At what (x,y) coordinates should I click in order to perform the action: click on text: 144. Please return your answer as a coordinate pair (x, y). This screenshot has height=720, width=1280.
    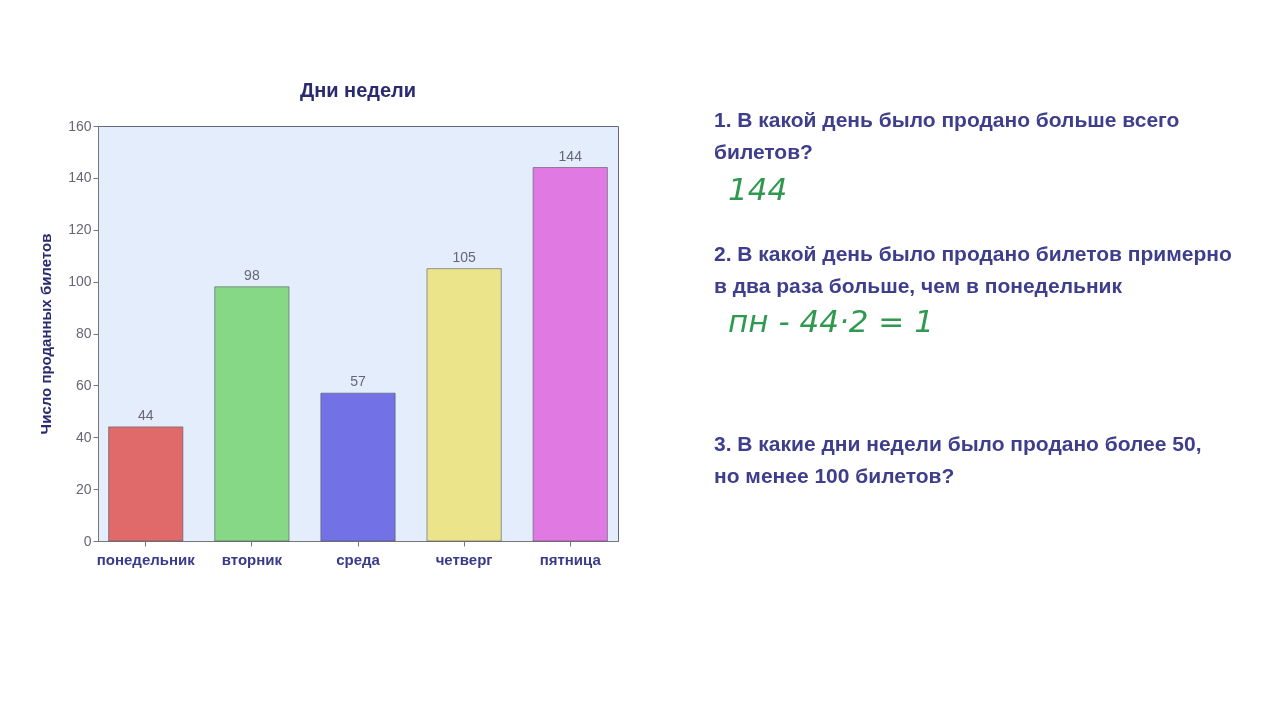
    Looking at the image, I should click on (758, 189).